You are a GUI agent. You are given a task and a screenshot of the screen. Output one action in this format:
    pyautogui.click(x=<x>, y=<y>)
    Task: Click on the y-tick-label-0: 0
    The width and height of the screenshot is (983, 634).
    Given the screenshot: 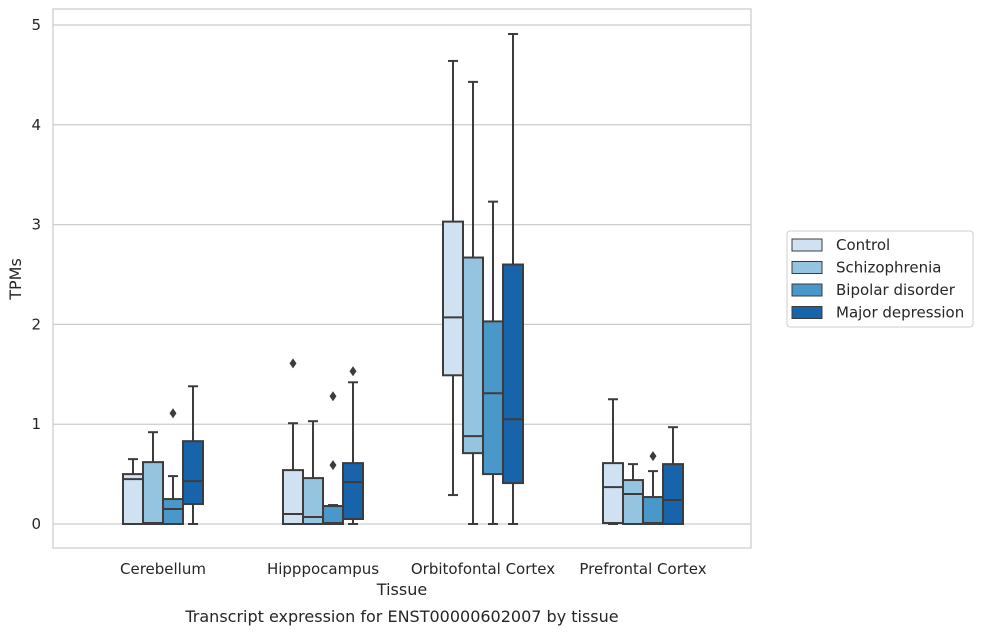 What is the action you would take?
    pyautogui.click(x=36, y=524)
    